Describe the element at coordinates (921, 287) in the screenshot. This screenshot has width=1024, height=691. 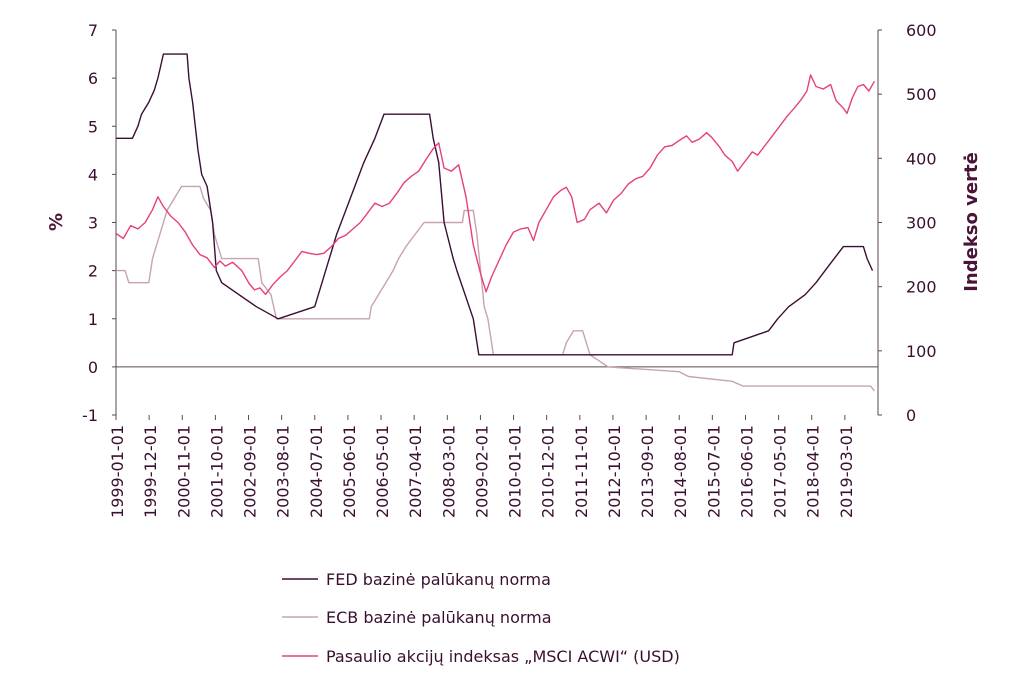
I see `right-y-tick-label: 200` at that location.